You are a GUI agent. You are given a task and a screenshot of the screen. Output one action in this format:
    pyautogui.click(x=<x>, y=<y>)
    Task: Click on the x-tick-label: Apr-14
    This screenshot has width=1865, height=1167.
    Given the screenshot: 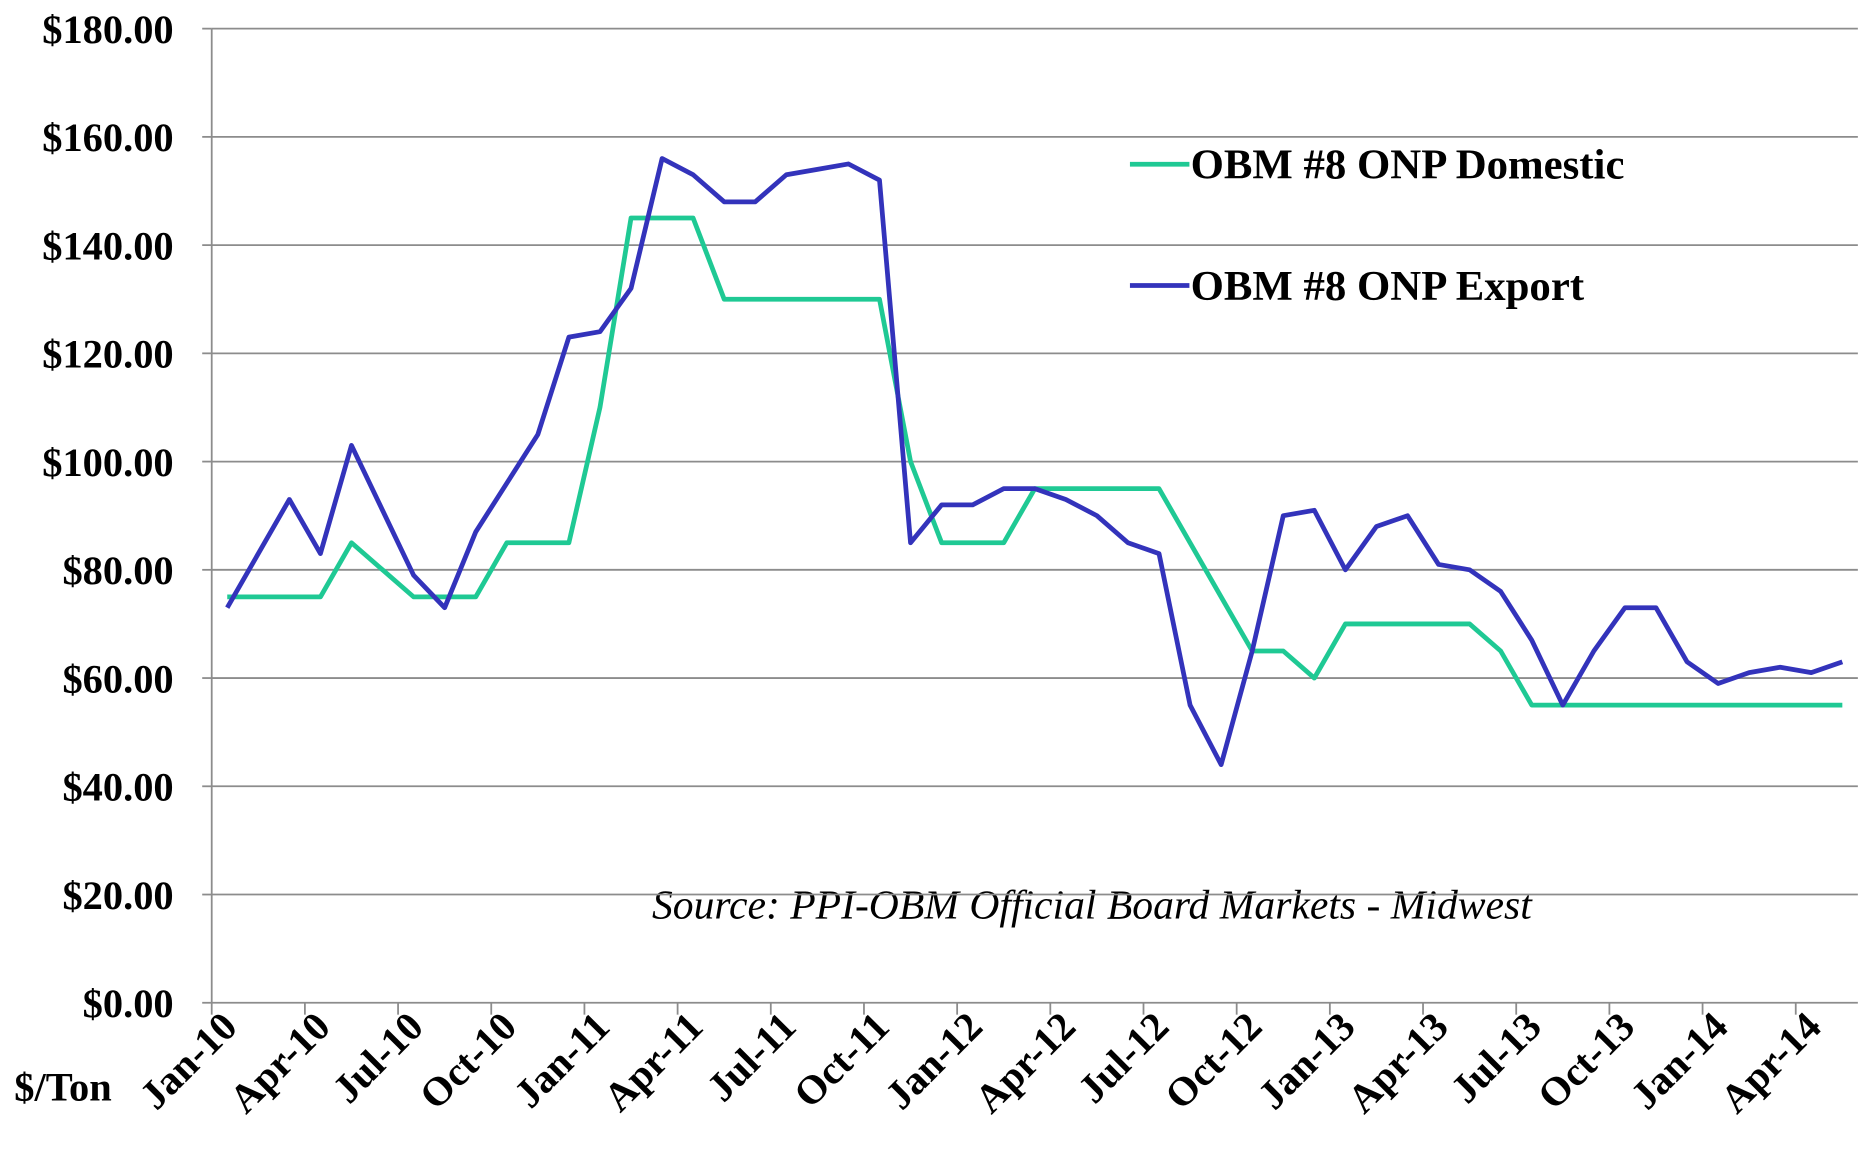 What is the action you would take?
    pyautogui.click(x=1770, y=1062)
    